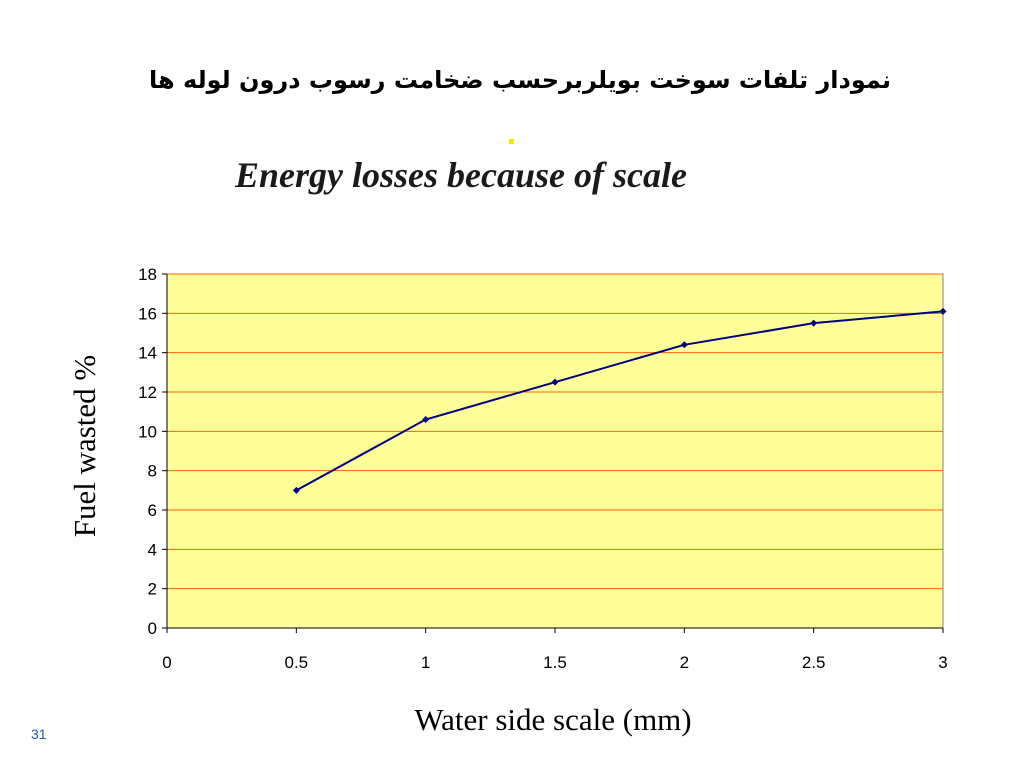  What do you see at coordinates (555, 662) in the screenshot?
I see `x-tick-label: 1.5` at bounding box center [555, 662].